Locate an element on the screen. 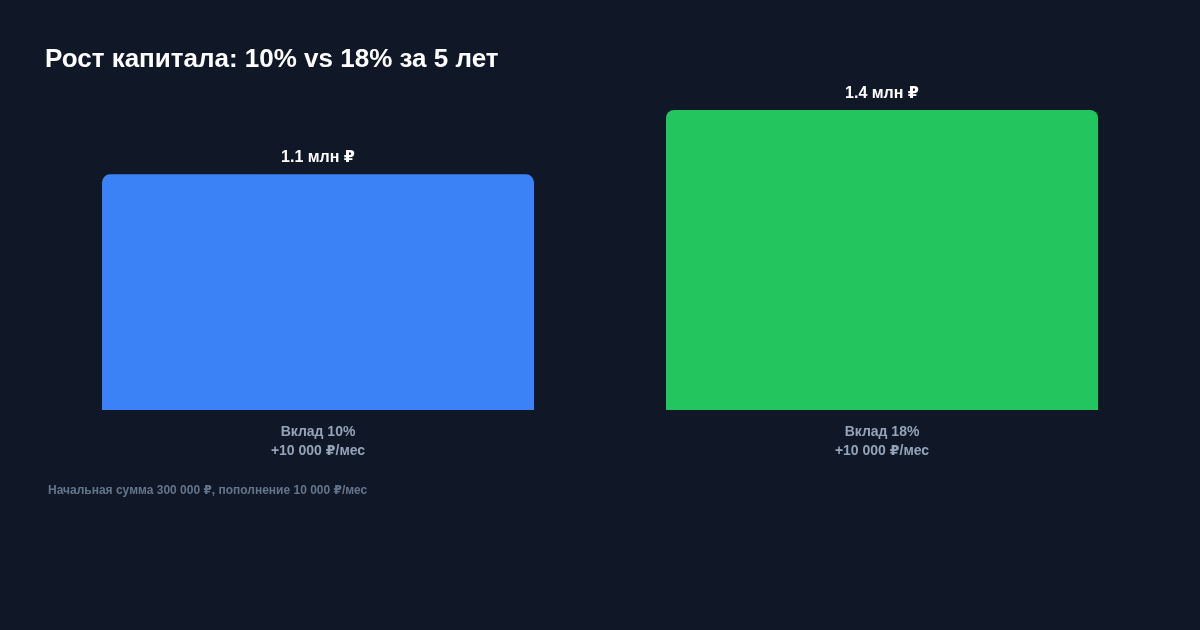 The image size is (1200, 630). chart-title: Рост капитала: 10% vs 18% за 5 лет is located at coordinates (272, 58).